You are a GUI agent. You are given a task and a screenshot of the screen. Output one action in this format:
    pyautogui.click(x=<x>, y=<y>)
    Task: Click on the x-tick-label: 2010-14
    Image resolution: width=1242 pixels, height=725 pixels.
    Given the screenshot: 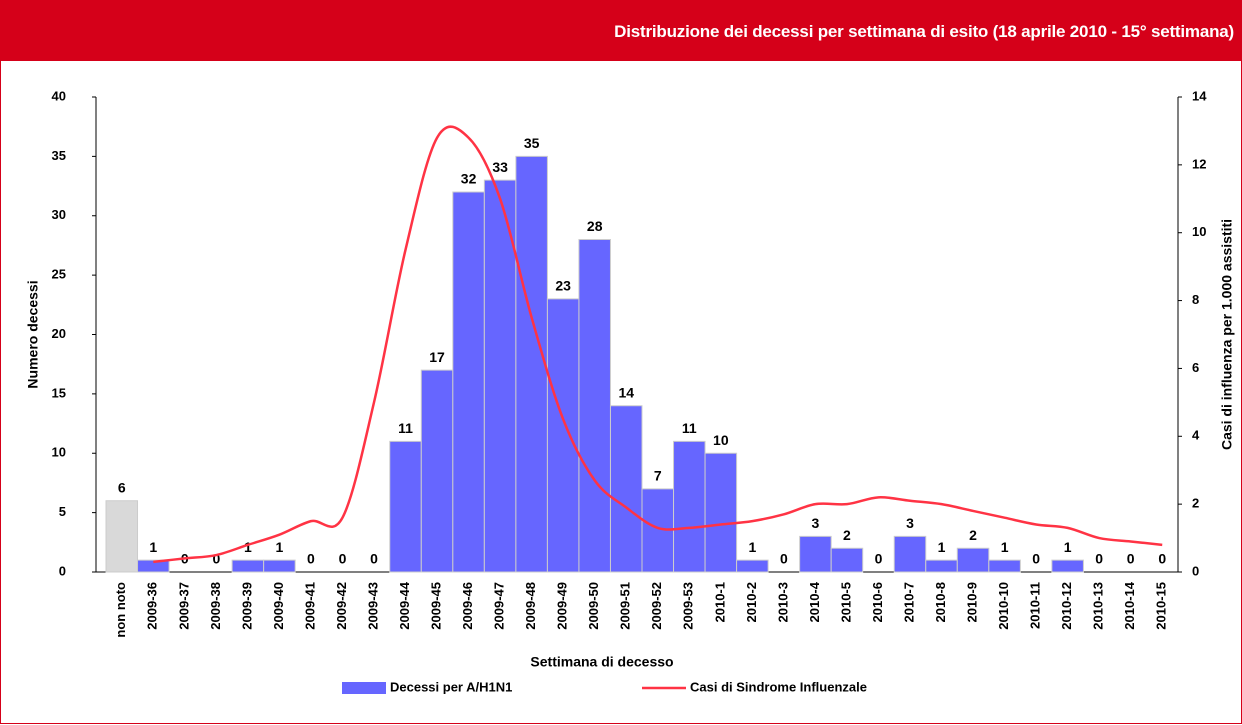 What is the action you would take?
    pyautogui.click(x=1129, y=605)
    